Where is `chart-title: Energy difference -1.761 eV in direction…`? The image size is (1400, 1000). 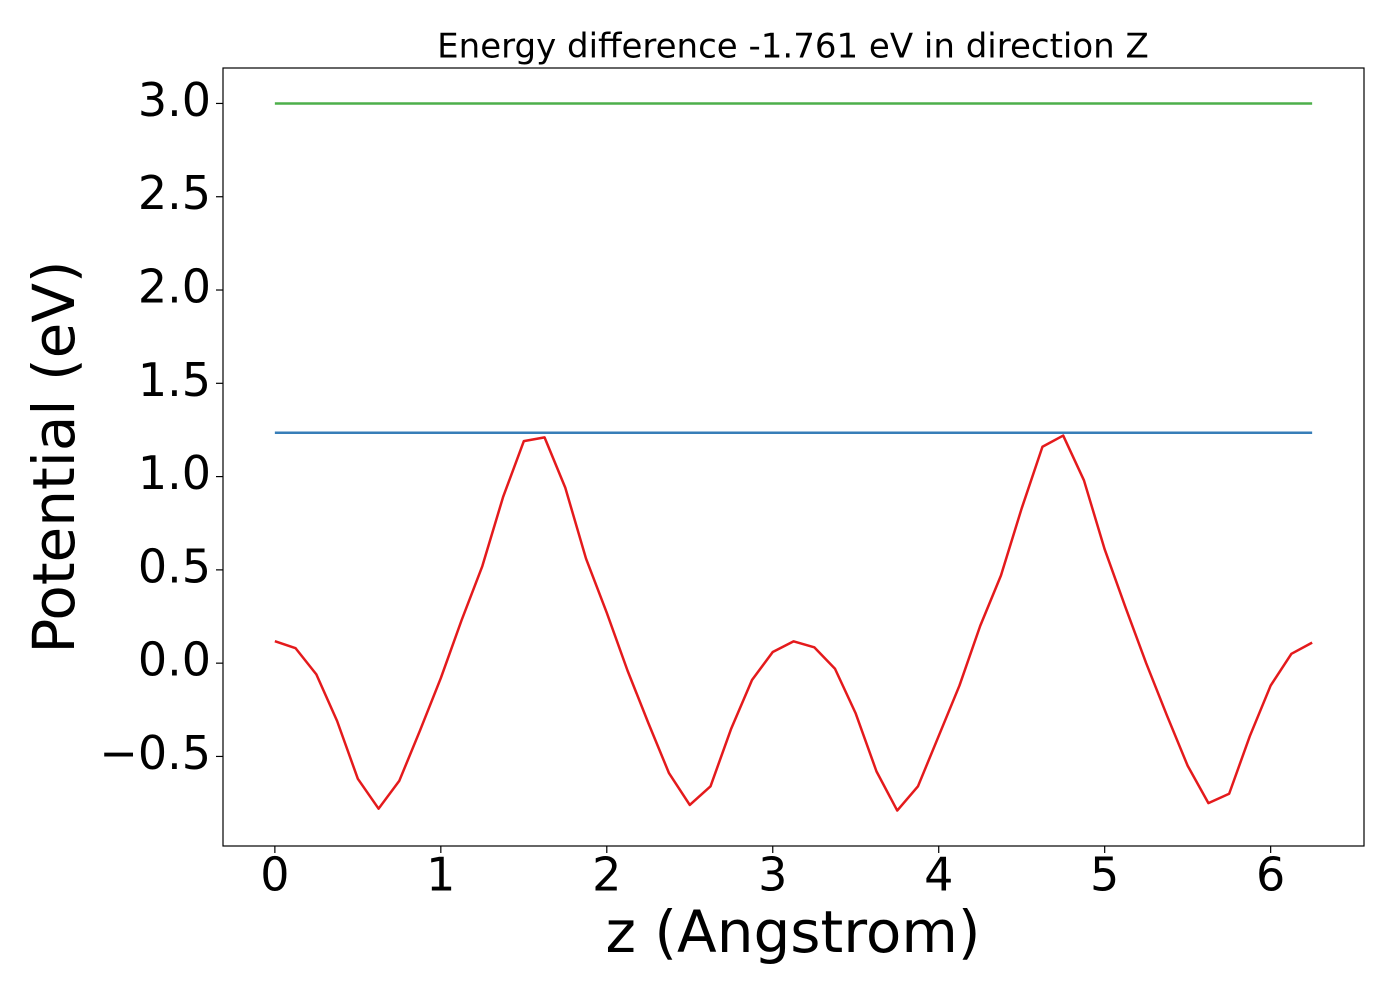
chart-title: Energy difference -1.761 eV in direction… is located at coordinates (793, 47).